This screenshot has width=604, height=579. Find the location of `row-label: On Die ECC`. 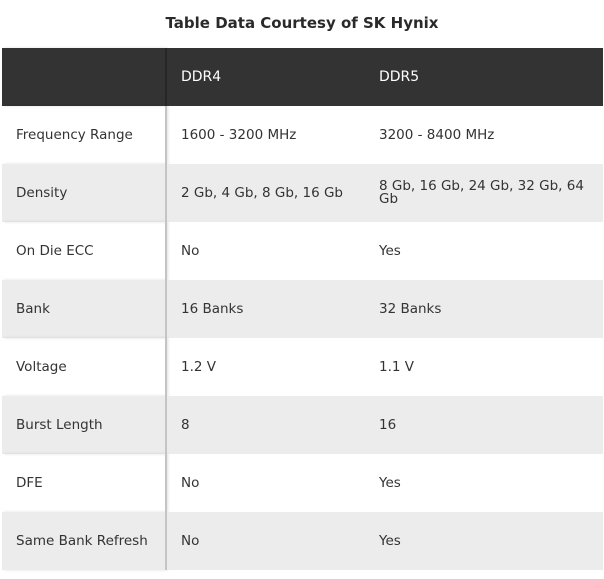

row-label: On Die ECC is located at coordinates (84, 251).